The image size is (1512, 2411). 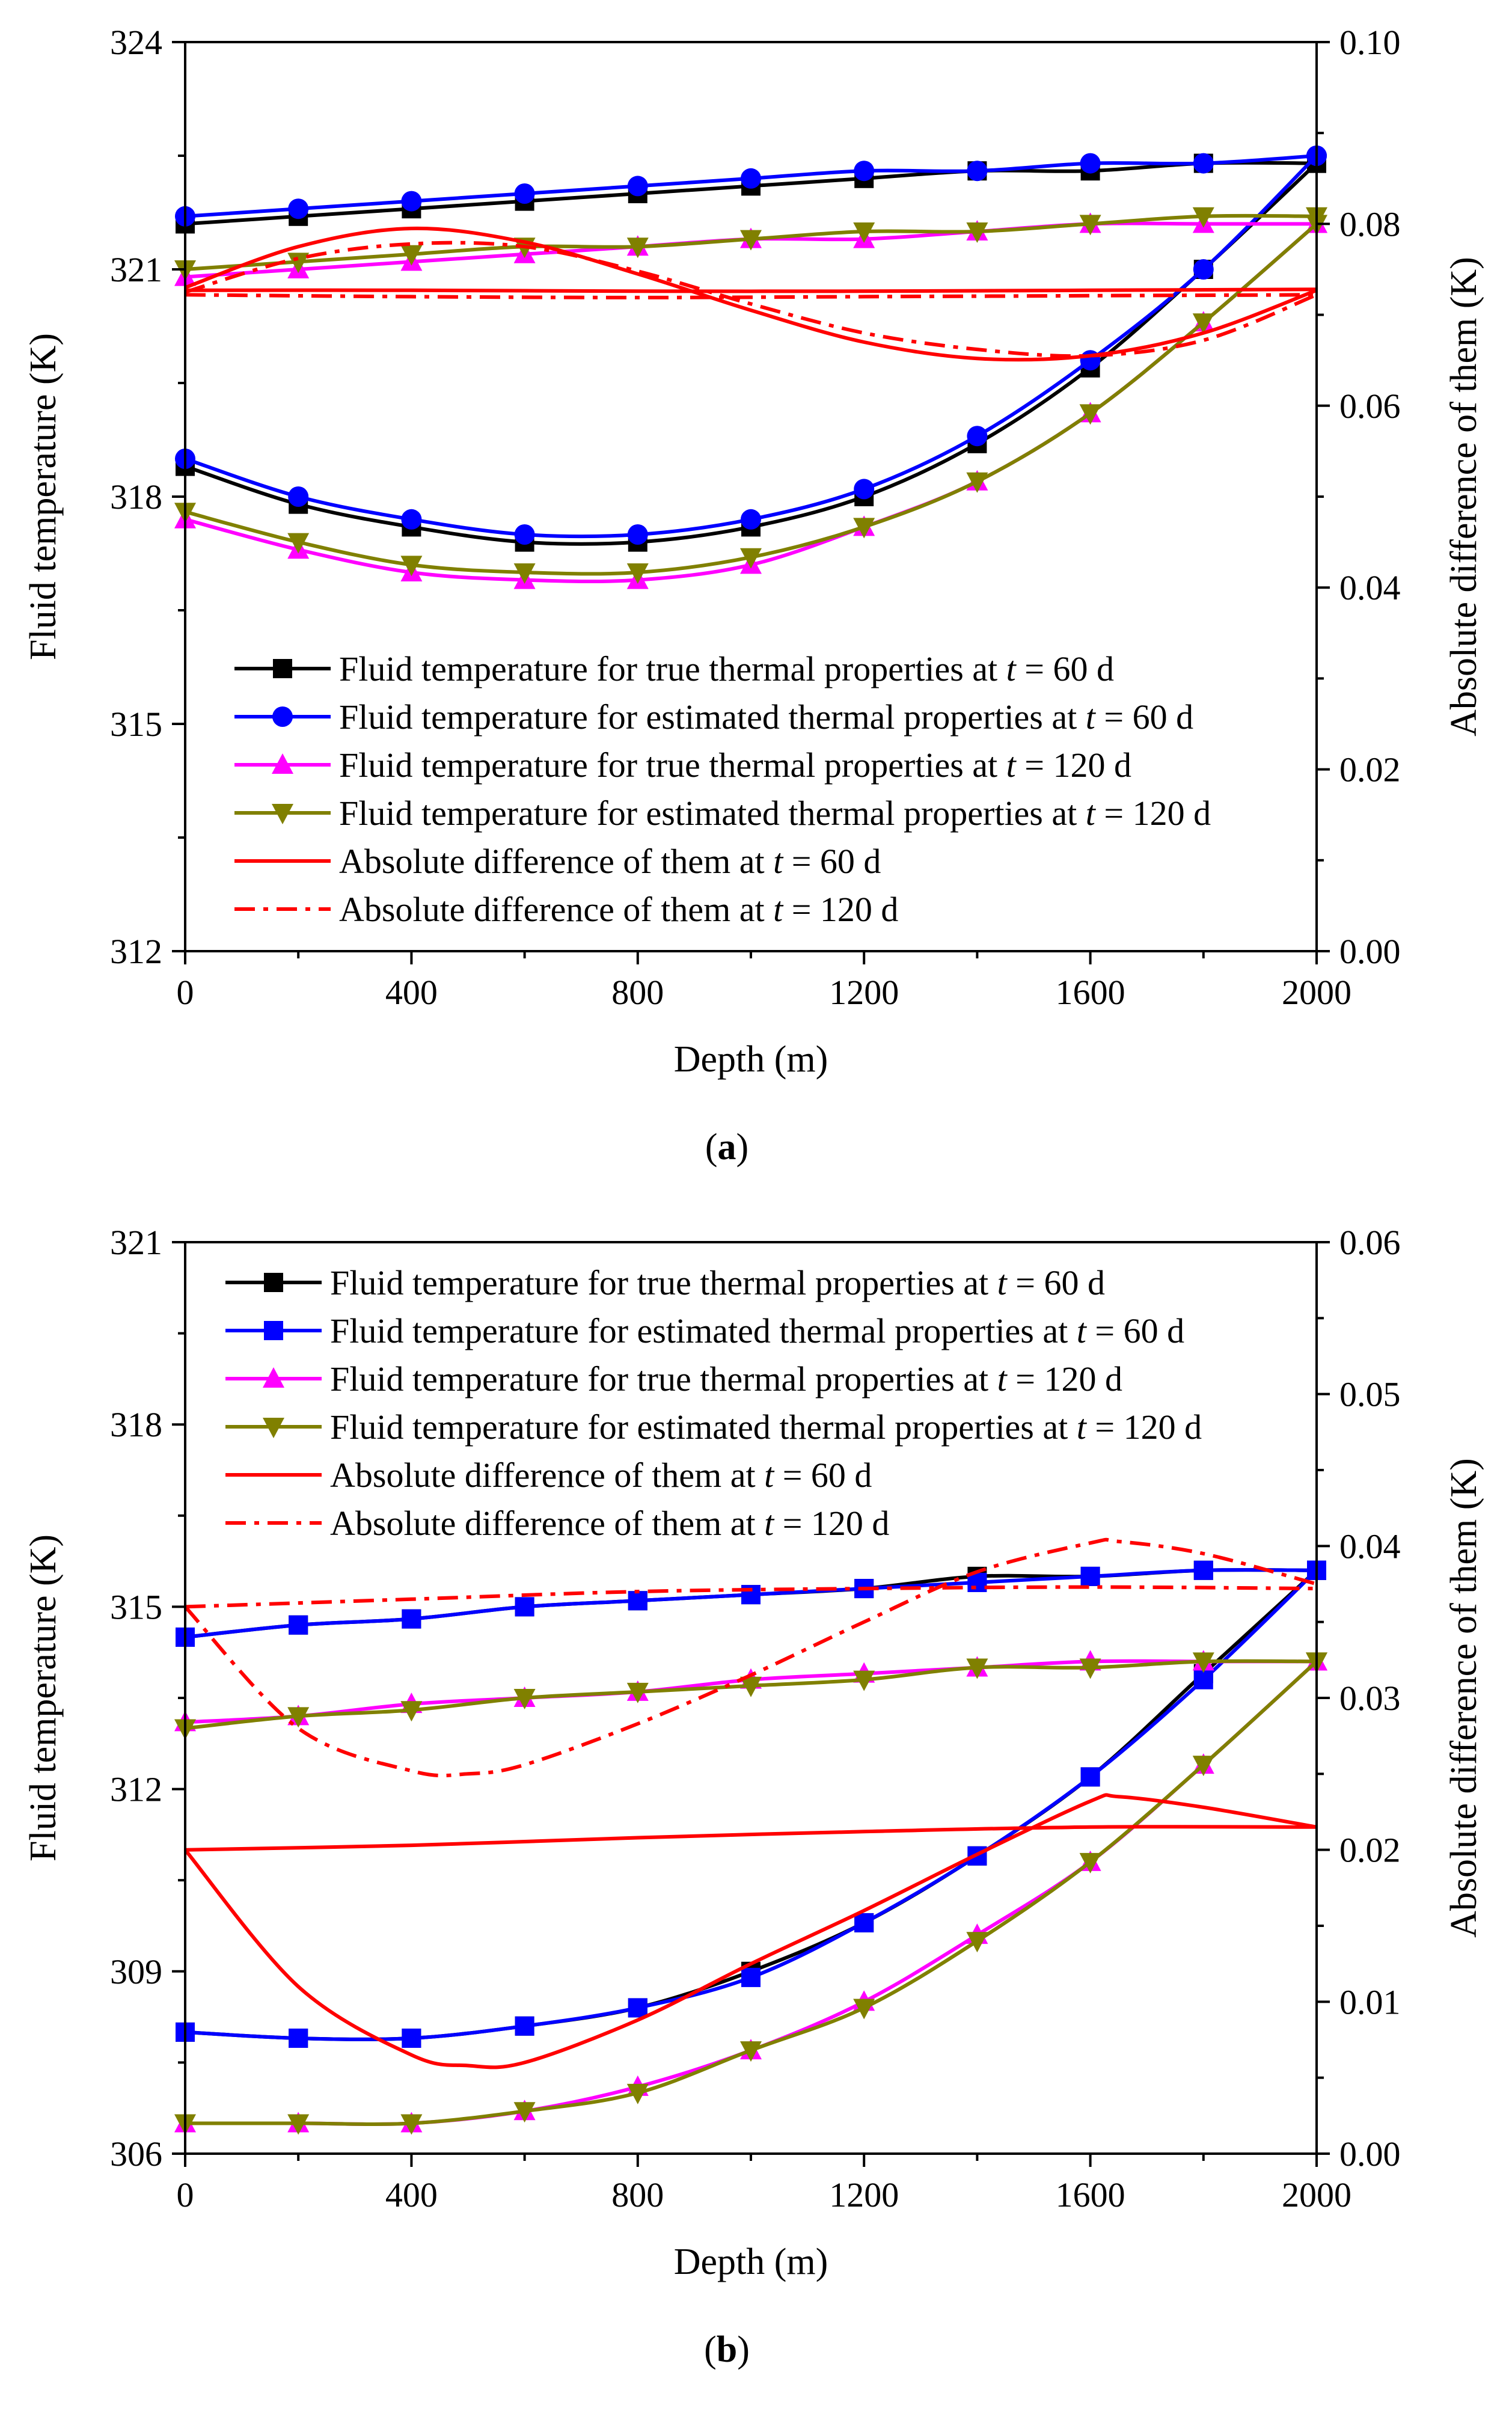 I want to click on y-tick-label: 324, so click(x=136, y=42).